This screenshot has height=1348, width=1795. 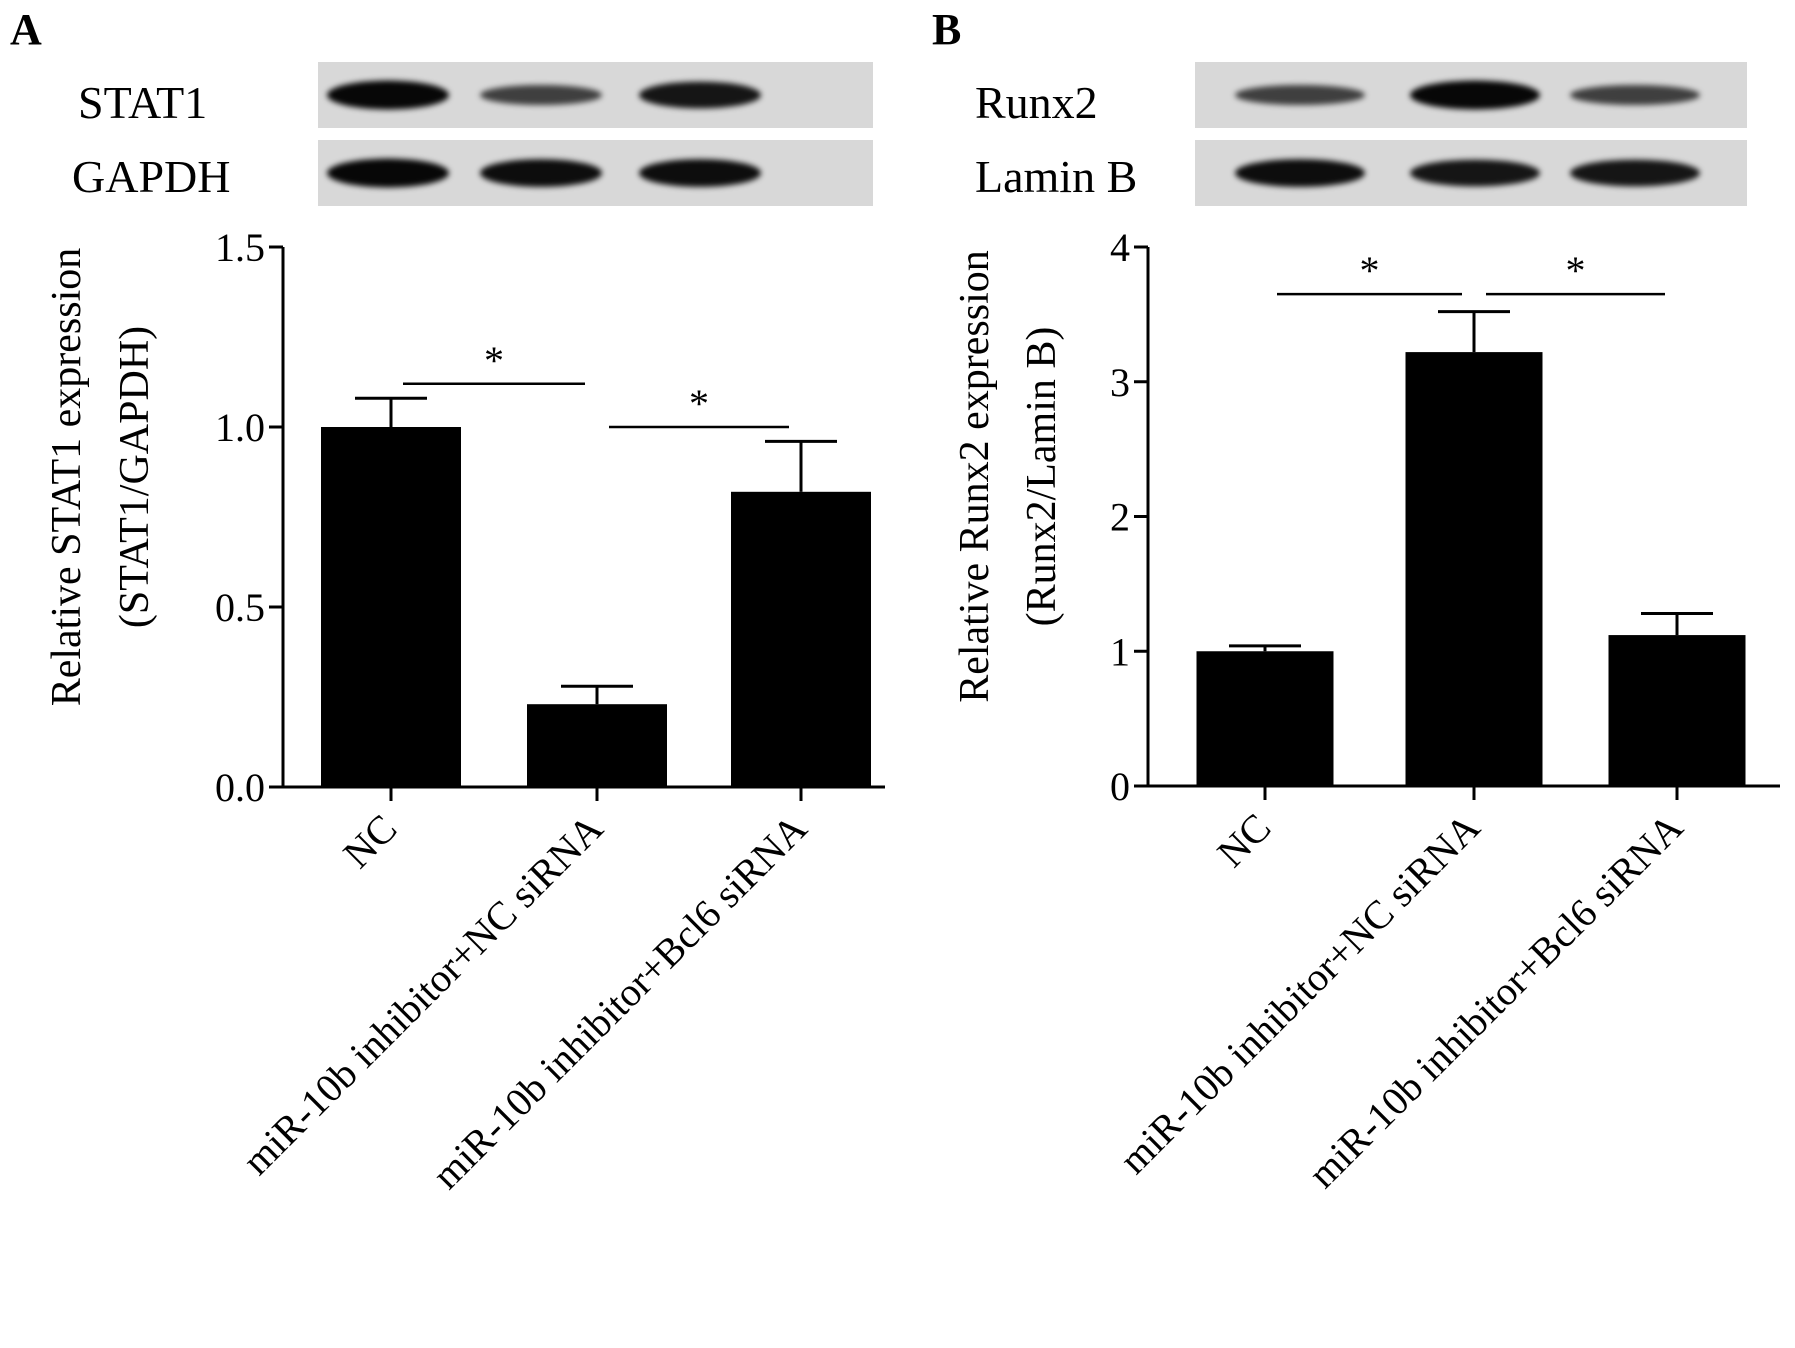 I want to click on panel-a-control-blot-label: GAPDH, so click(x=151, y=176).